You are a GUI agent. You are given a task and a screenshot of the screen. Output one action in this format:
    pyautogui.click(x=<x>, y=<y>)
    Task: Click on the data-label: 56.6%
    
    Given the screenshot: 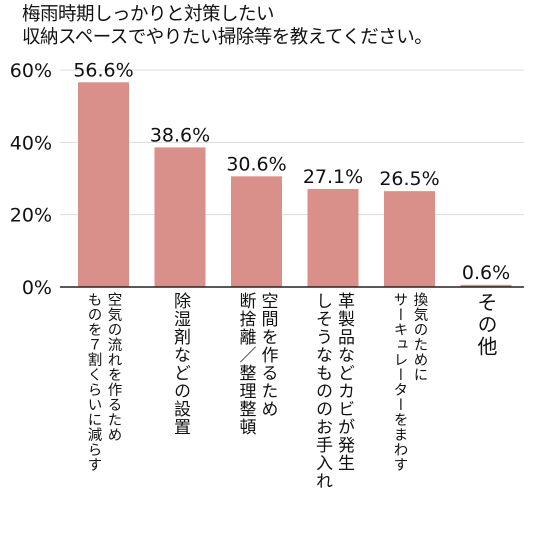 What is the action you would take?
    pyautogui.click(x=103, y=70)
    